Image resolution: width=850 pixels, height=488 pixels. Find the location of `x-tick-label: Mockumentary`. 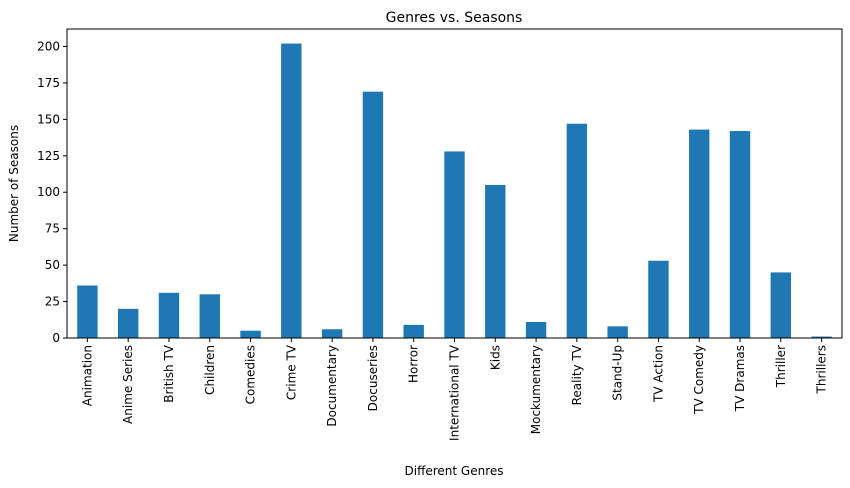

x-tick-label: Mockumentary is located at coordinates (536, 389).